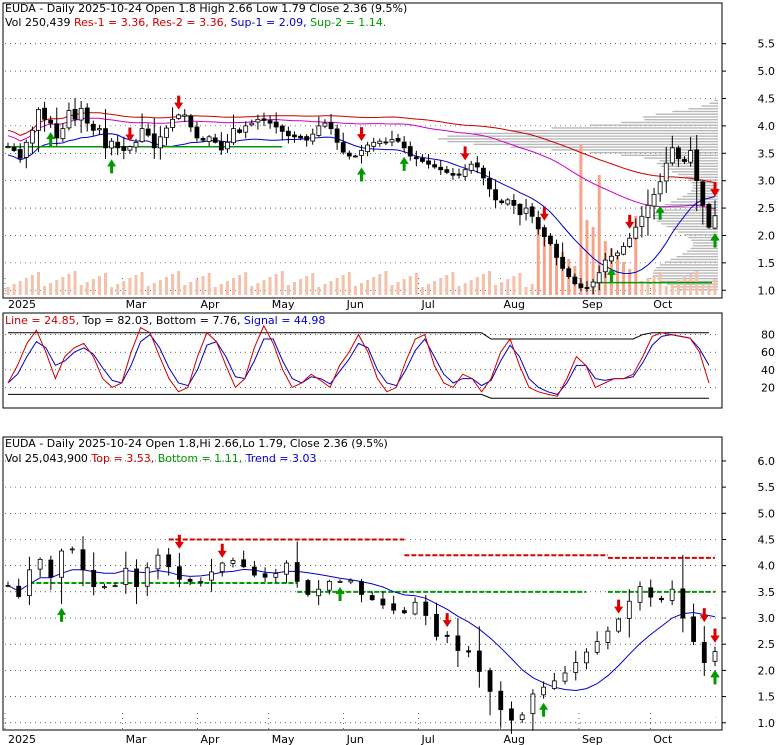 Image resolution: width=780 pixels, height=745 pixels. What do you see at coordinates (358, 396) in the screenshot?
I see `bottom-line` at bounding box center [358, 396].